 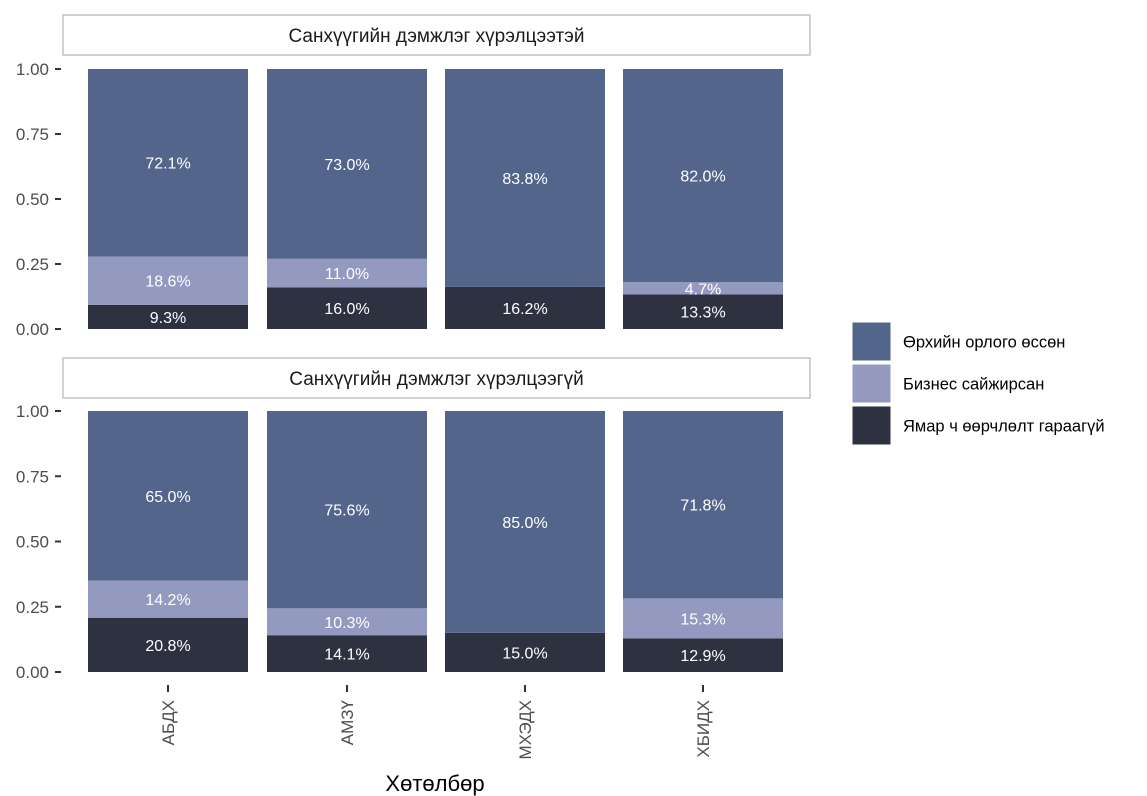 What do you see at coordinates (436, 722) in the screenshot?
I see `x-axis: АБДХ АМЗҮ МХЭДХ ХБИДХ` at bounding box center [436, 722].